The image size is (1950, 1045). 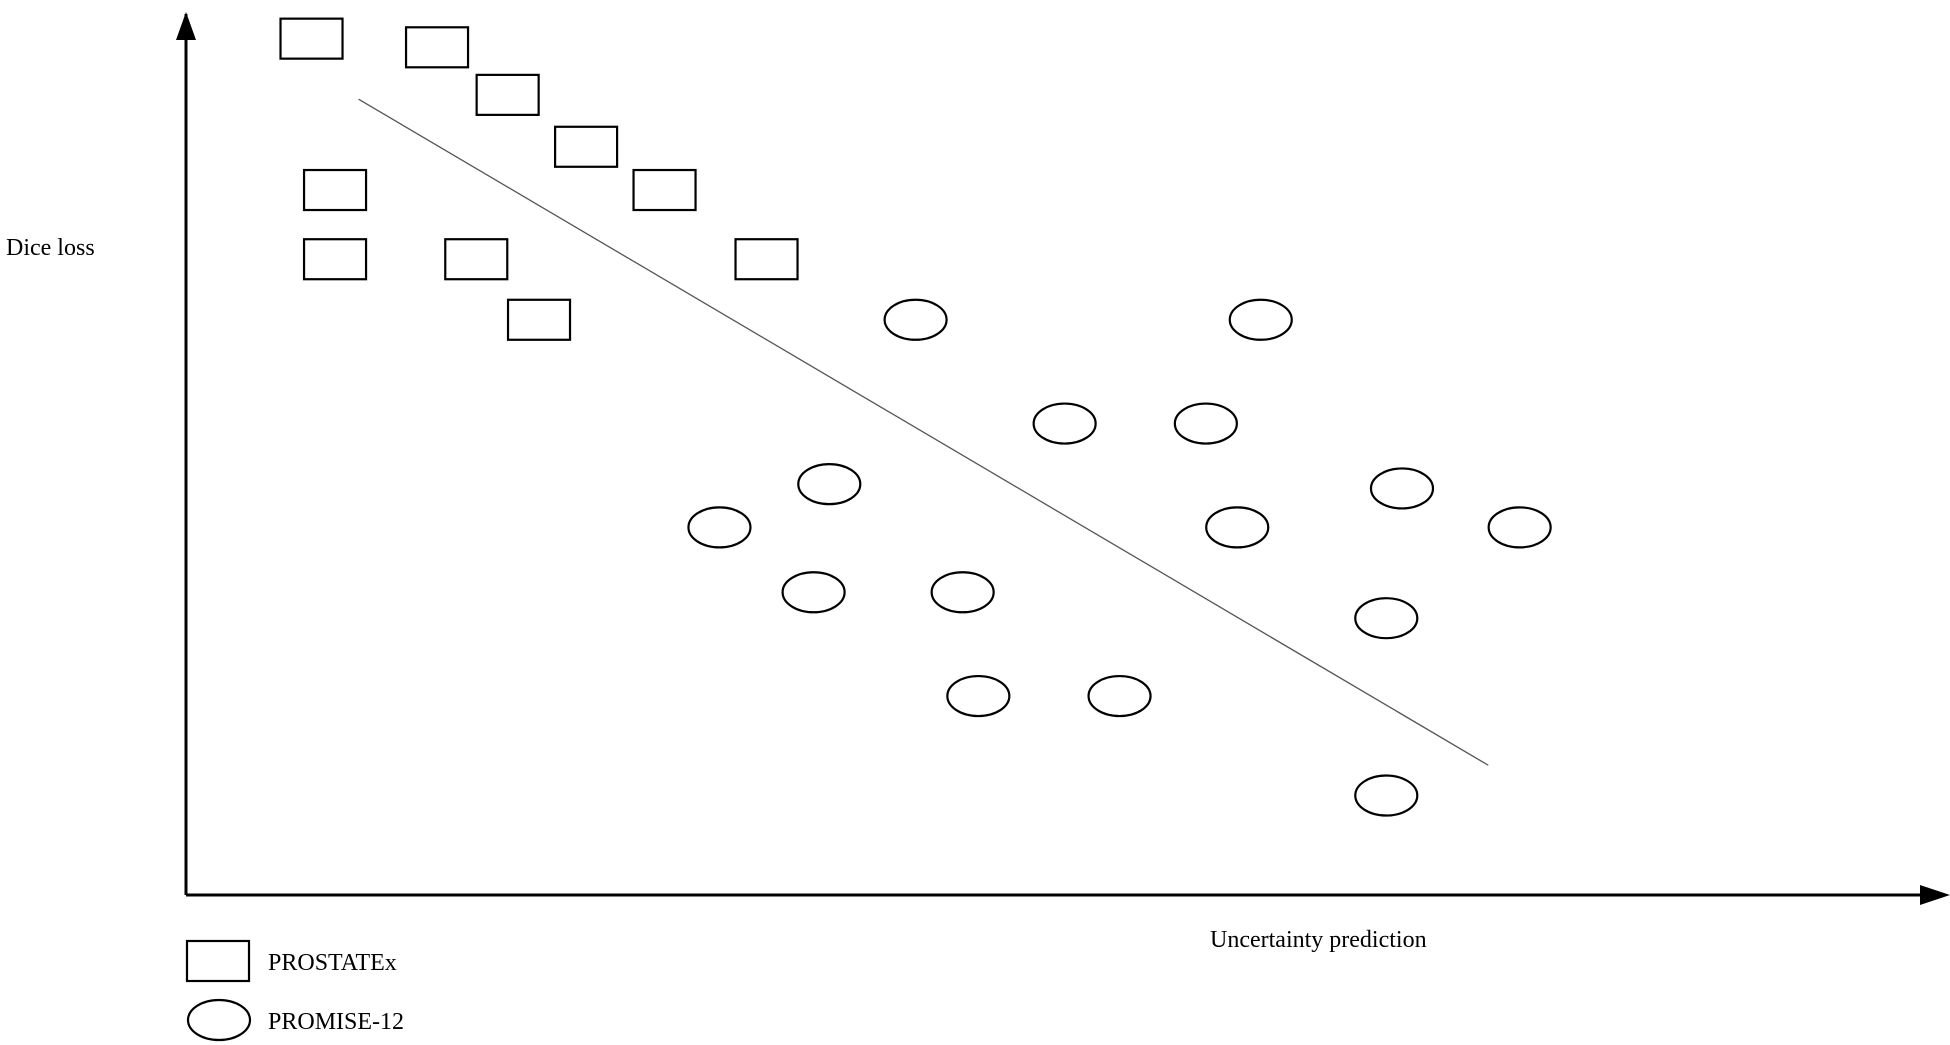 I want to click on legend-circle-icon, so click(x=219, y=1020).